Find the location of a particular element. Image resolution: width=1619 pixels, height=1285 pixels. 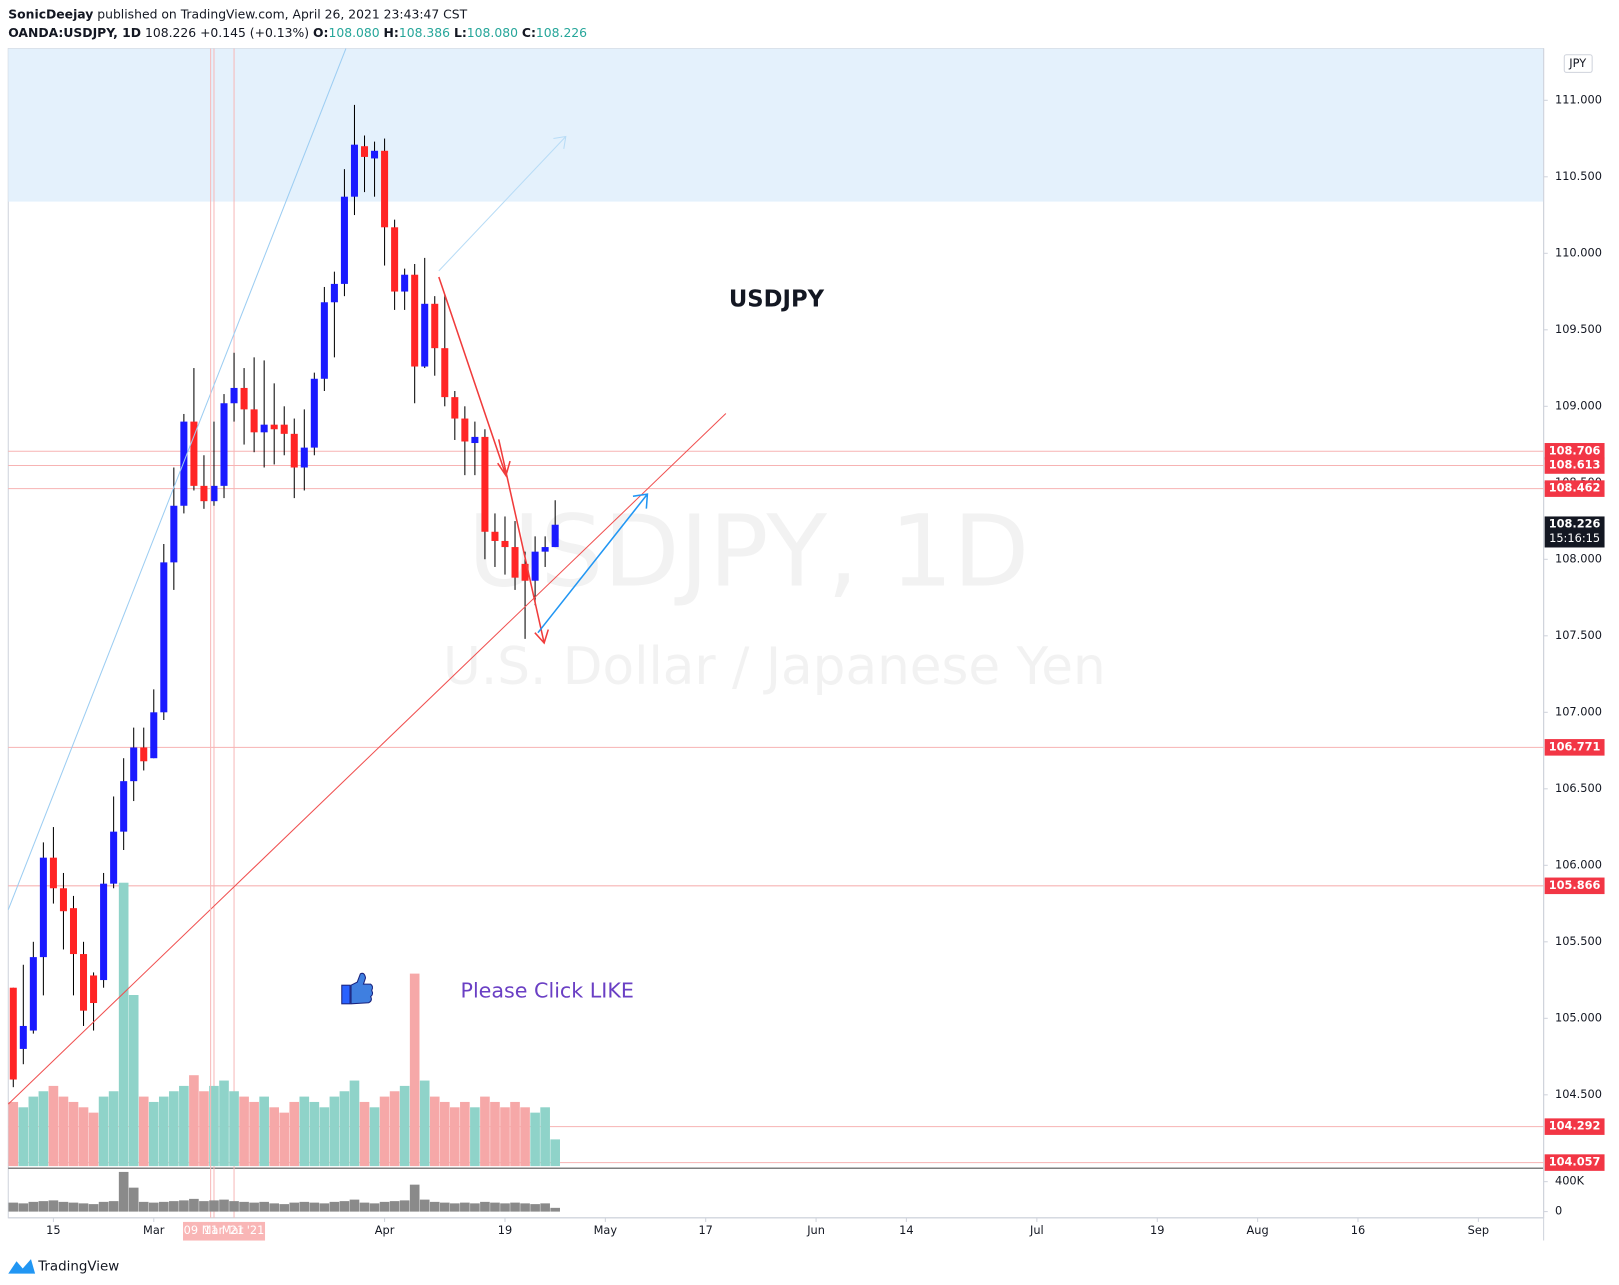

last-price-box is located at coordinates (1574, 532).